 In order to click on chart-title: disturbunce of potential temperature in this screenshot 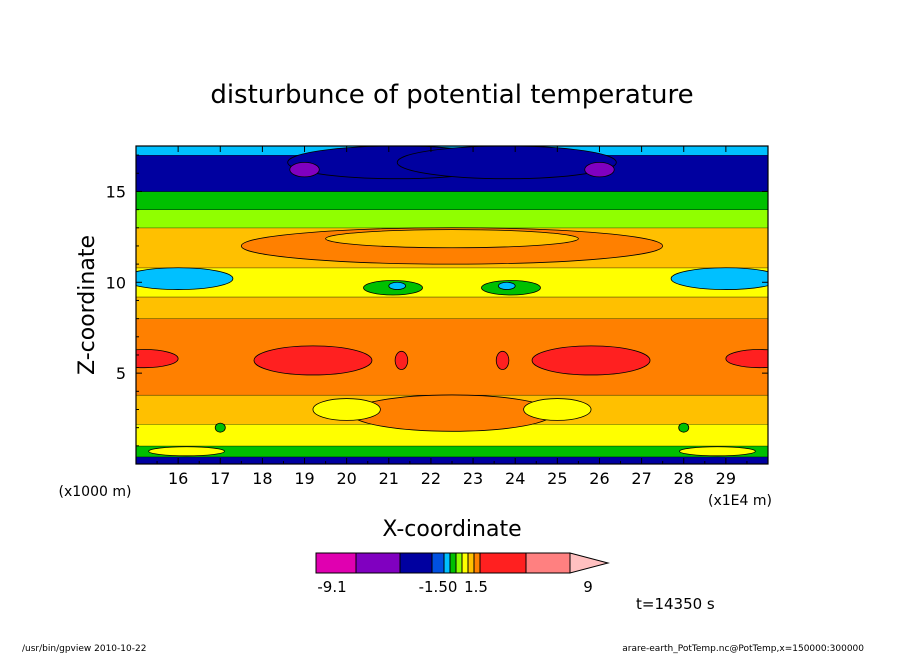, I will do `click(451, 95)`.